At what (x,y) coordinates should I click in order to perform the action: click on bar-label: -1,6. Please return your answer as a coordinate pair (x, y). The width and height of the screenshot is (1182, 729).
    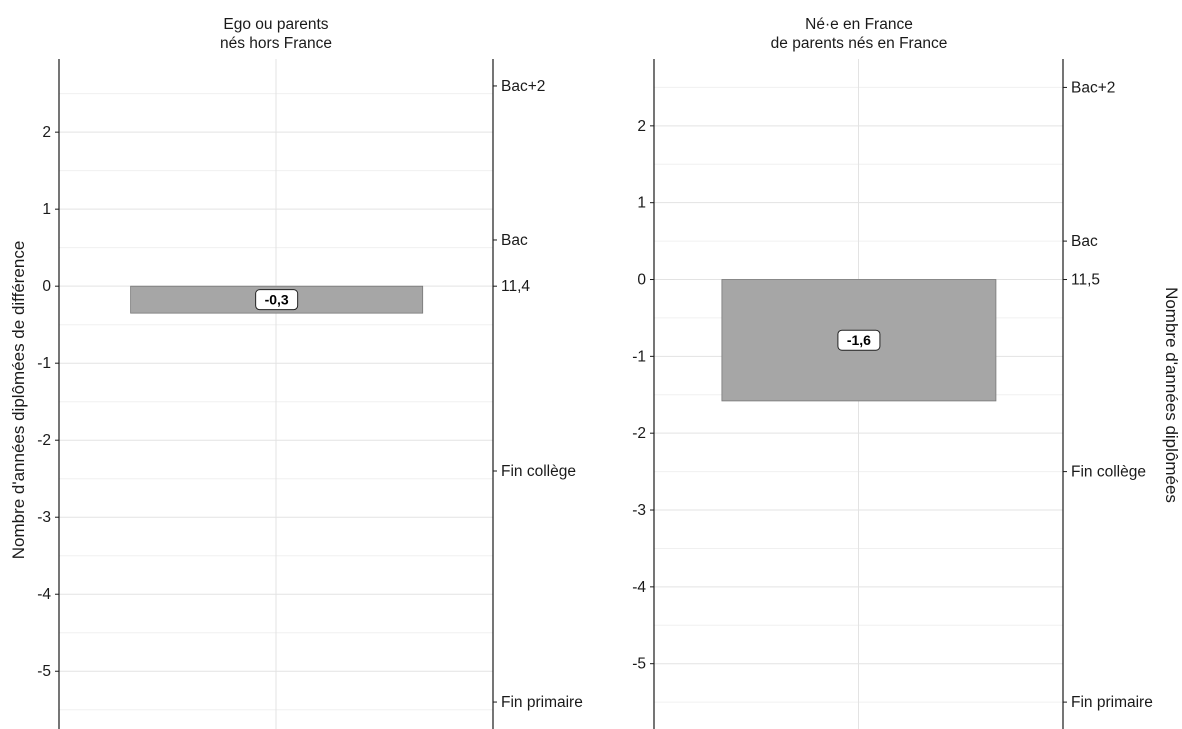
    Looking at the image, I should click on (859, 340).